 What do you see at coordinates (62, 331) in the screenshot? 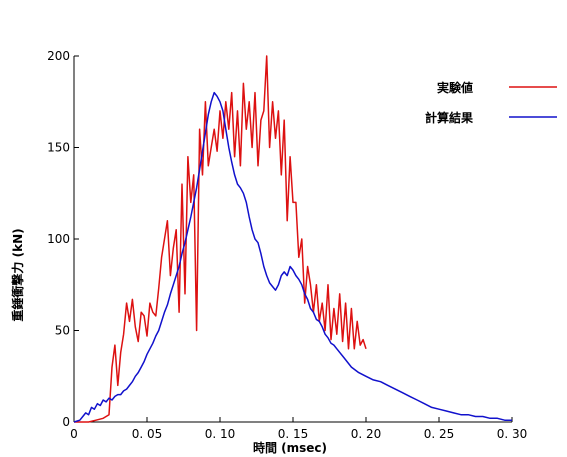
I see `y-tick-label: 50` at bounding box center [62, 331].